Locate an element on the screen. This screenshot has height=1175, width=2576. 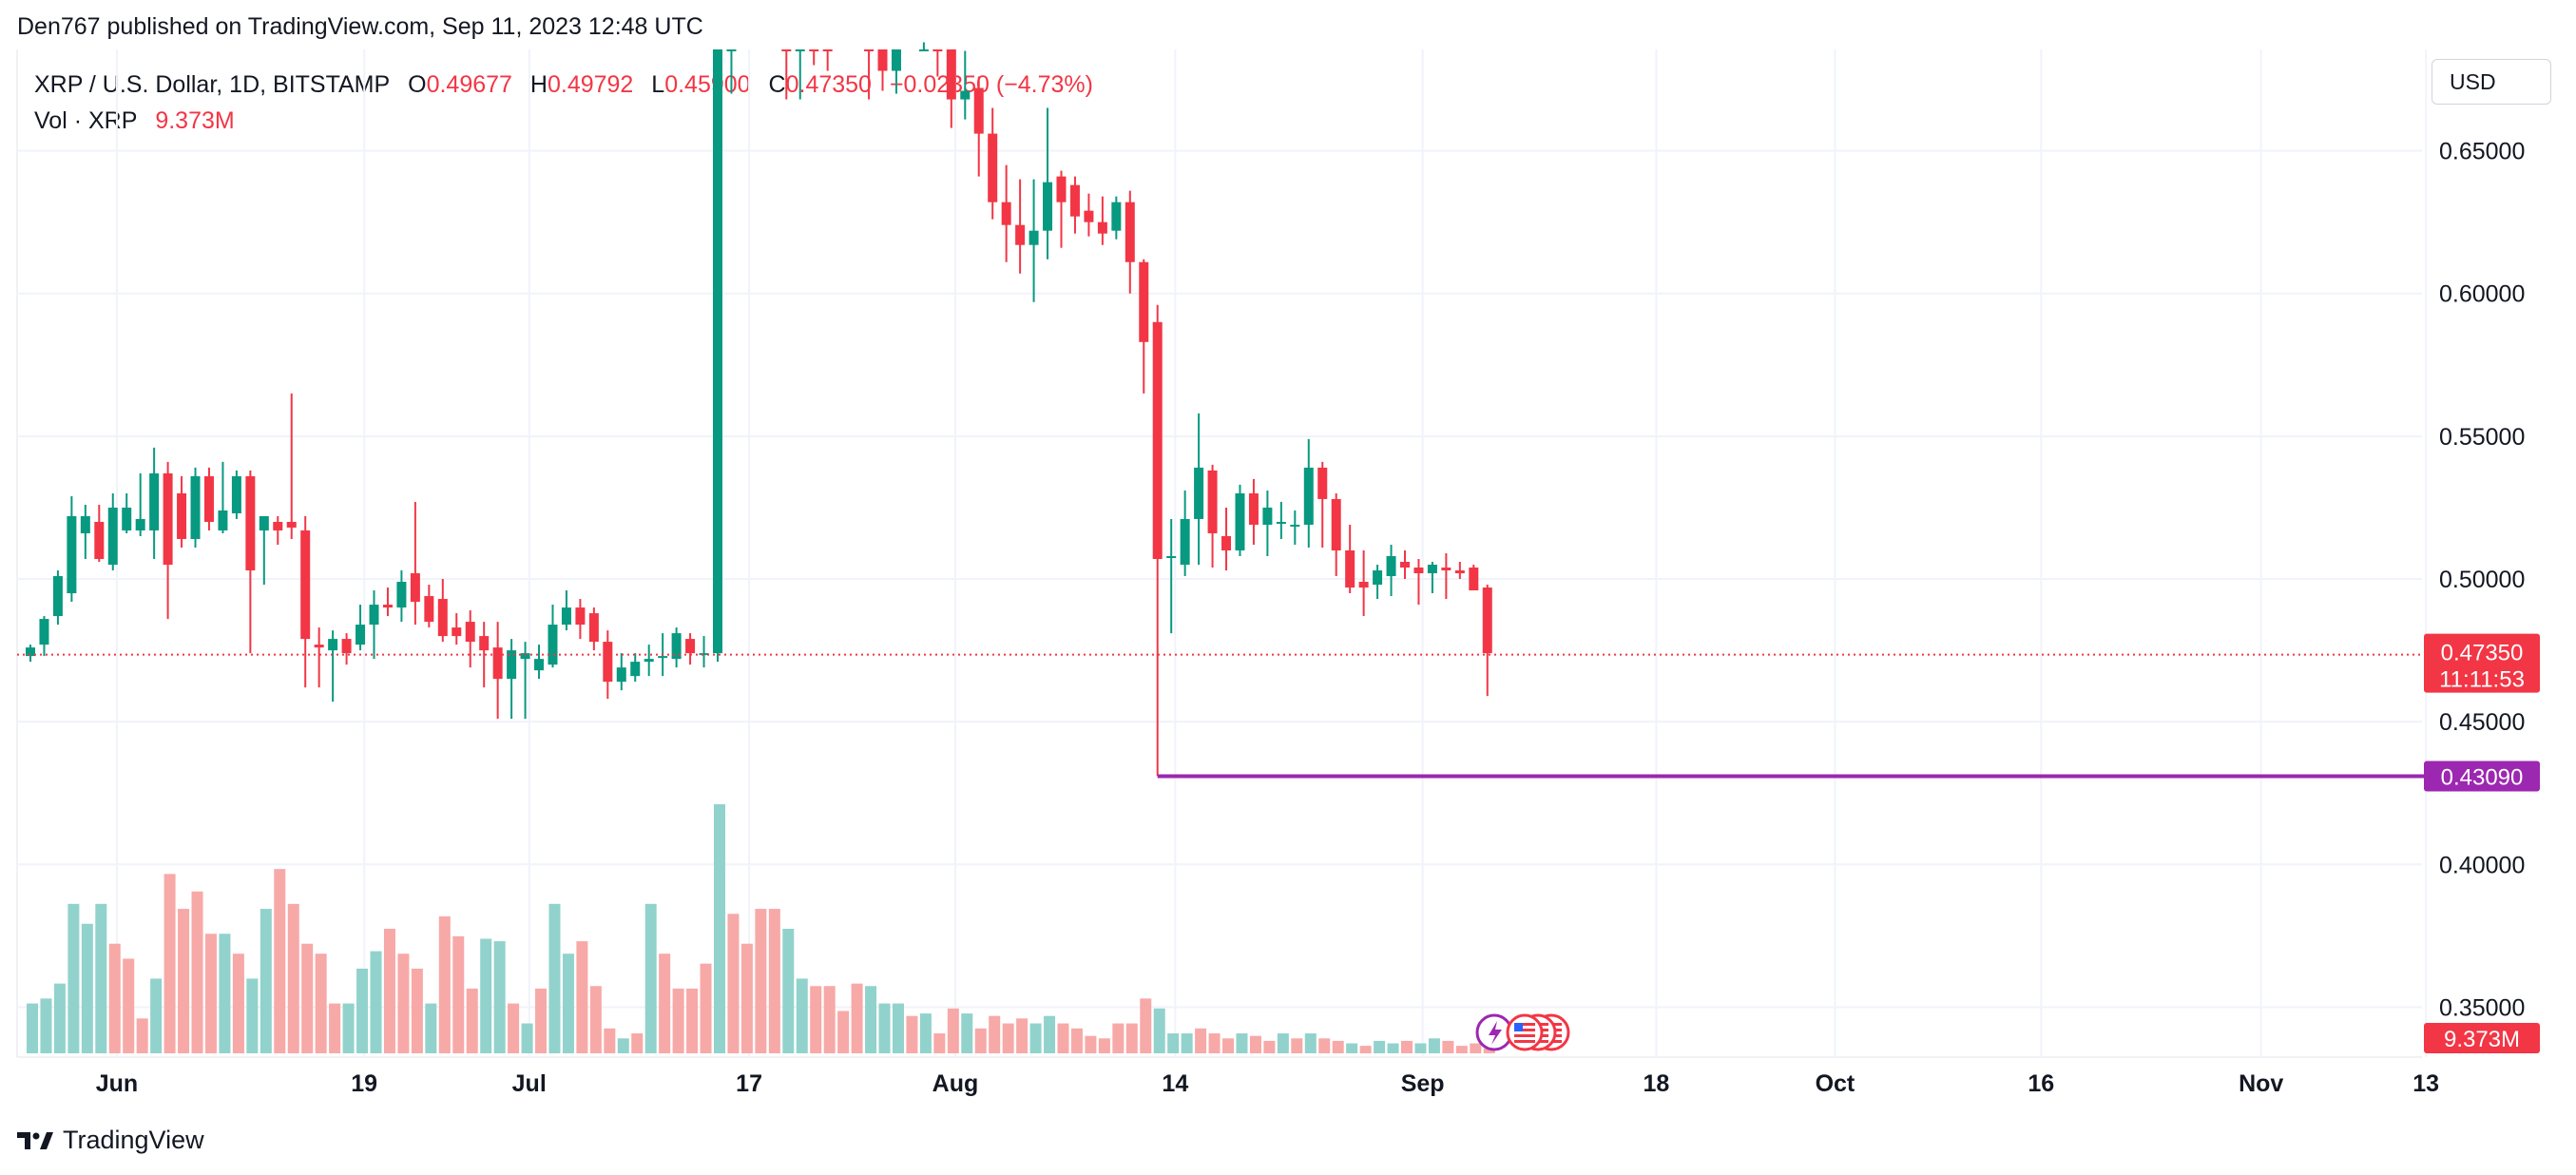
x-tick-label: Jul is located at coordinates (529, 1083).